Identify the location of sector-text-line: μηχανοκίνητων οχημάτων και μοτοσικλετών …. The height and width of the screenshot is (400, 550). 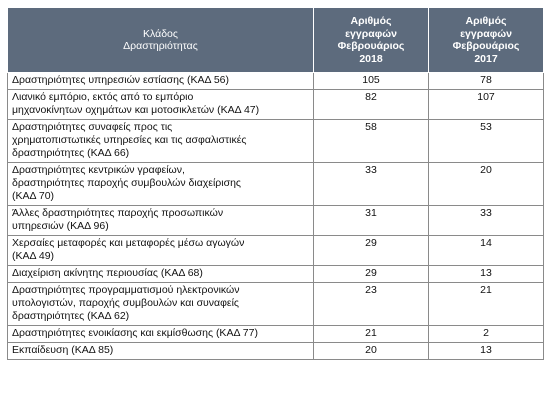
(136, 110).